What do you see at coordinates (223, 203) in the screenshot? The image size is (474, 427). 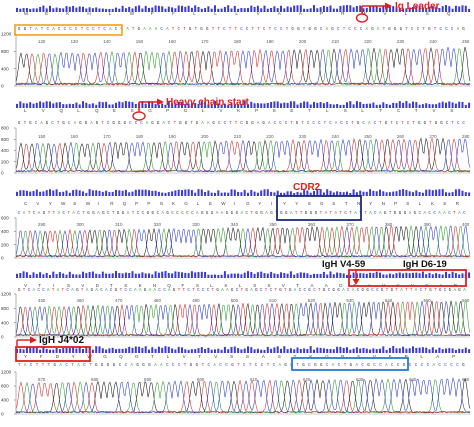 I see `amino-acid: W` at bounding box center [223, 203].